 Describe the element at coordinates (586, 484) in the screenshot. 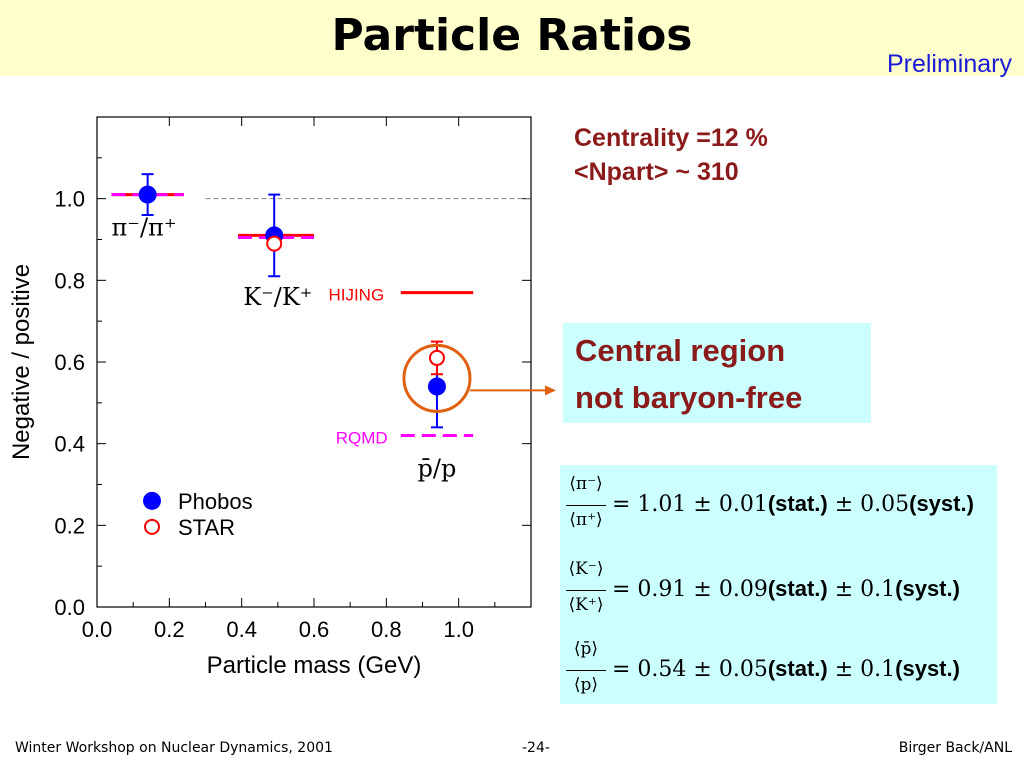

I see `numerator: ⟨π⁻⟩` at that location.